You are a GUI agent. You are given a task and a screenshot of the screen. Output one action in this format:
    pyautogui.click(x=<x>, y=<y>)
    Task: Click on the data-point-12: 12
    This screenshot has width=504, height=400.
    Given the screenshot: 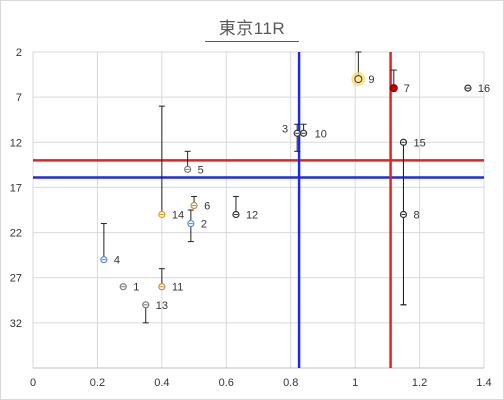 What is the action you would take?
    pyautogui.click(x=245, y=216)
    